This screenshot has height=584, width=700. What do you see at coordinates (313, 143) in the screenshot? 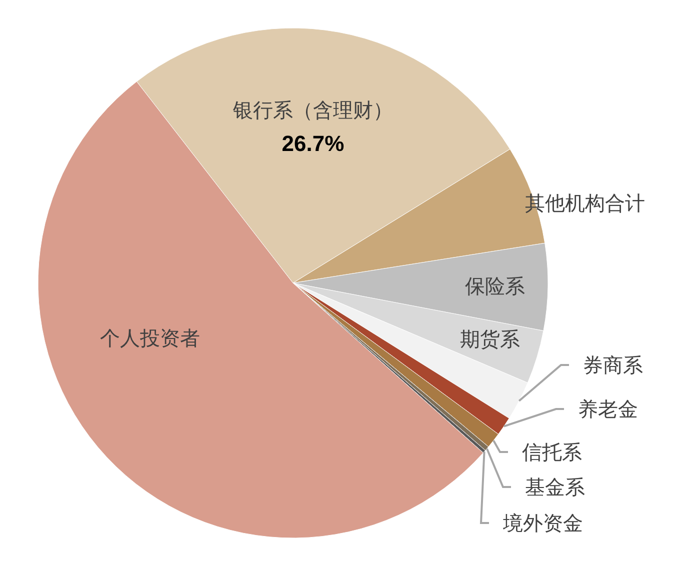
I see `data-label: 26.7%` at bounding box center [313, 143].